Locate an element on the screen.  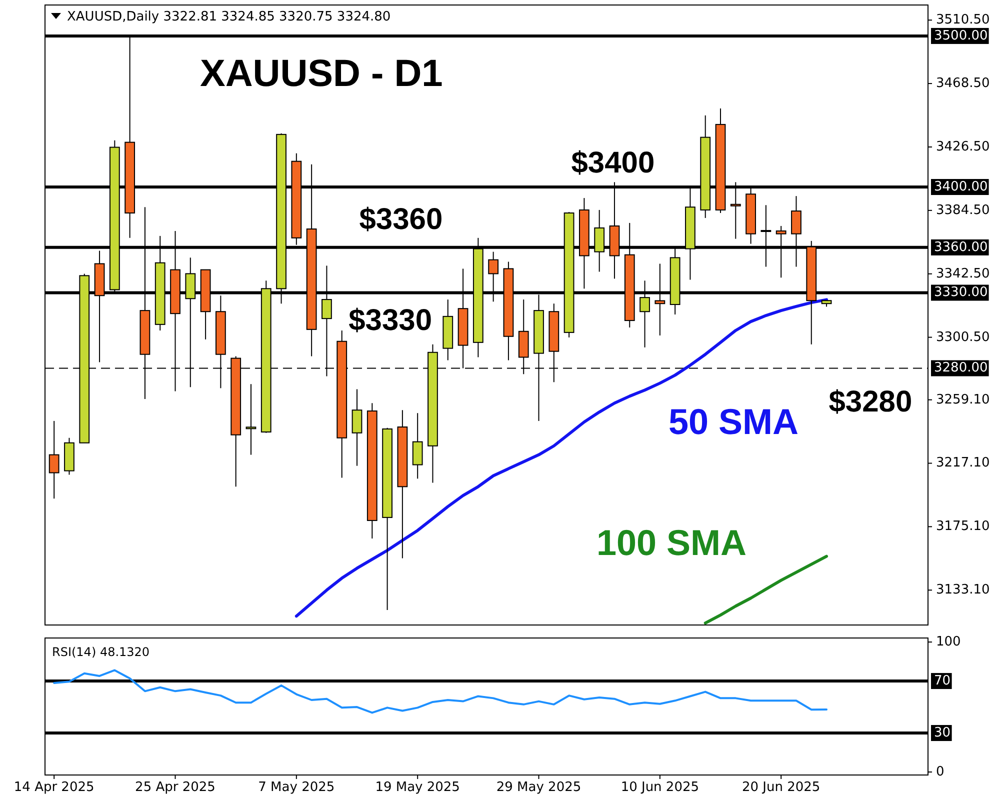
series-label: 50 SMA is located at coordinates (733, 421).